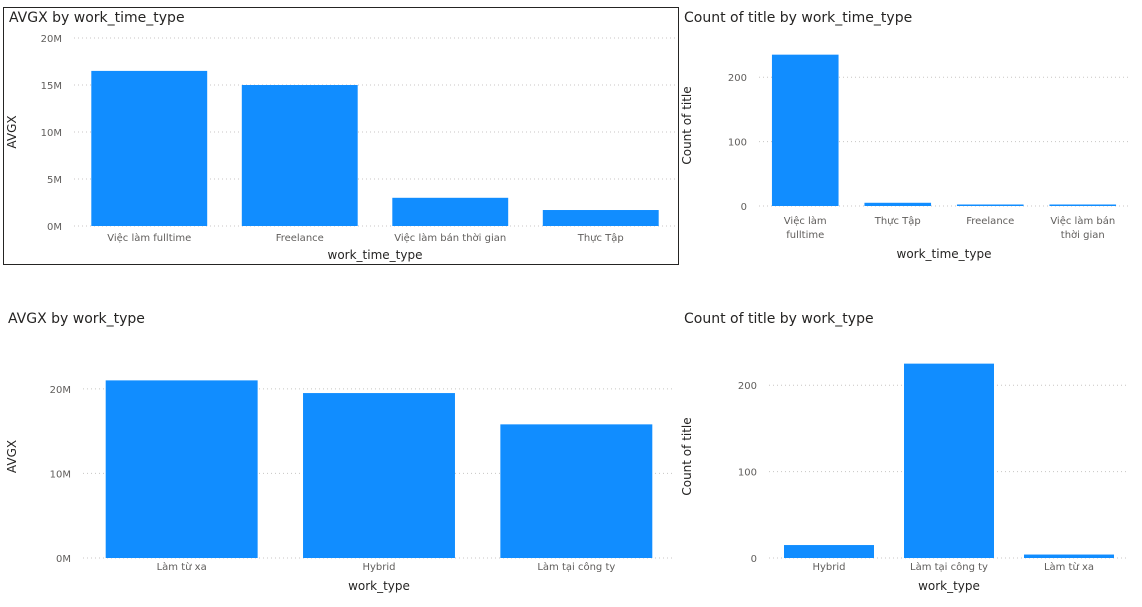 This screenshot has width=1142, height=607. I want to click on chart-title: Count of title by work_time_type, so click(798, 18).